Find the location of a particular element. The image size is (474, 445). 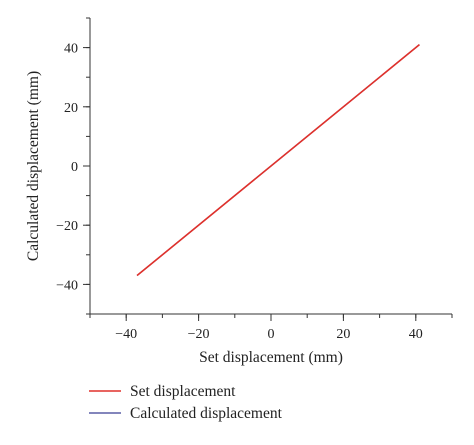

legend-label-set-displacement: Set displacement is located at coordinates (183, 391).